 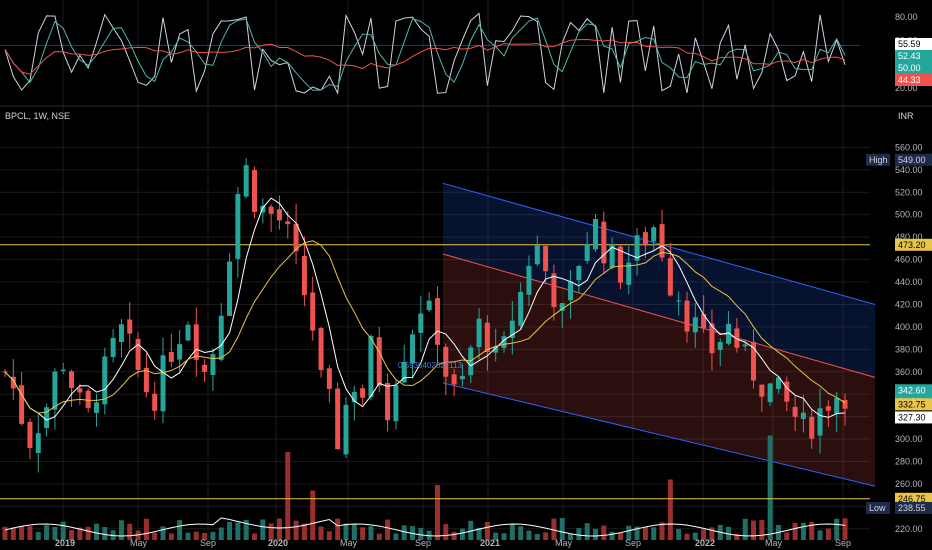 I want to click on time-tick-label: May, so click(x=774, y=543).